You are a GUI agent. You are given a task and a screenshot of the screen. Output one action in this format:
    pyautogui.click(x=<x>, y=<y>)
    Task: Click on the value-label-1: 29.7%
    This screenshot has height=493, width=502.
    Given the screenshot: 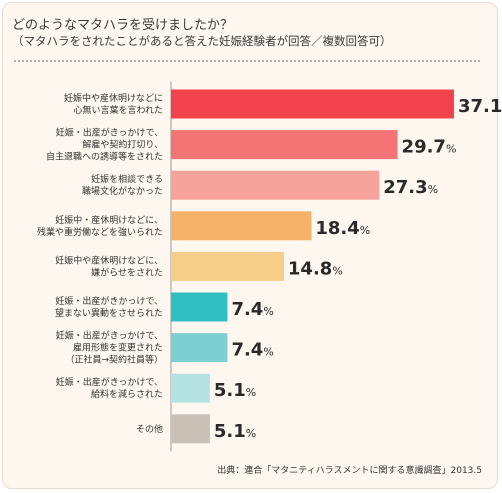 What is the action you would take?
    pyautogui.click(x=429, y=147)
    